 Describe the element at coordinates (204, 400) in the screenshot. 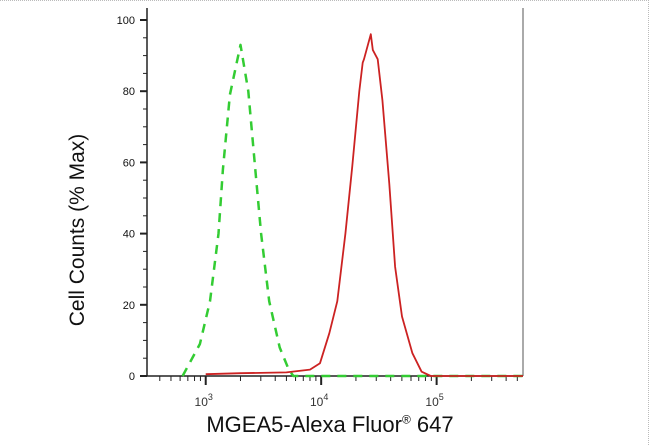

I see `x-tick-label: 10³` at that location.